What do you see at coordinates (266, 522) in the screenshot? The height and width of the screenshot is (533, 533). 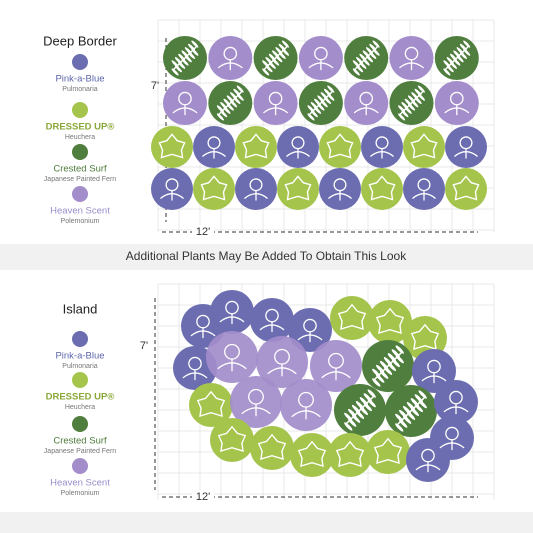 I see `footer-band` at bounding box center [266, 522].